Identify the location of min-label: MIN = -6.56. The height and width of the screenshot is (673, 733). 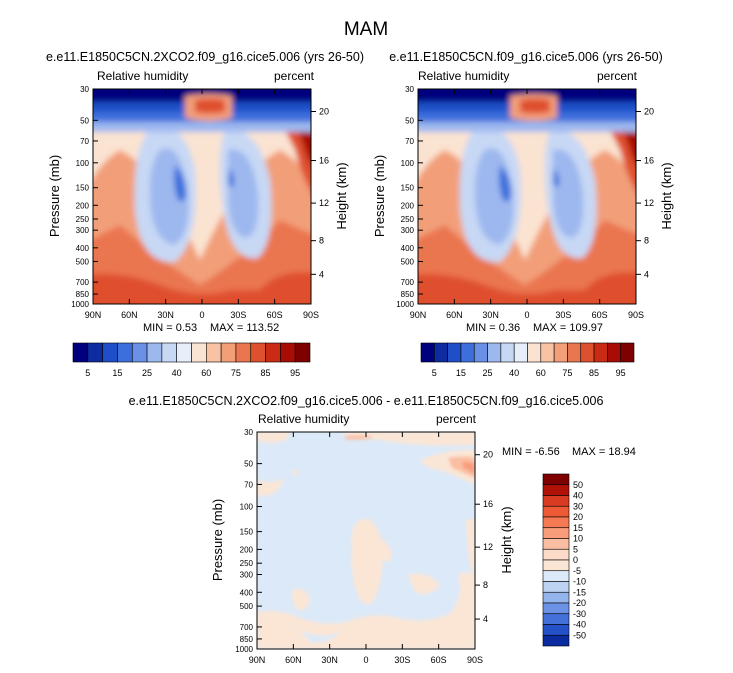
(531, 452).